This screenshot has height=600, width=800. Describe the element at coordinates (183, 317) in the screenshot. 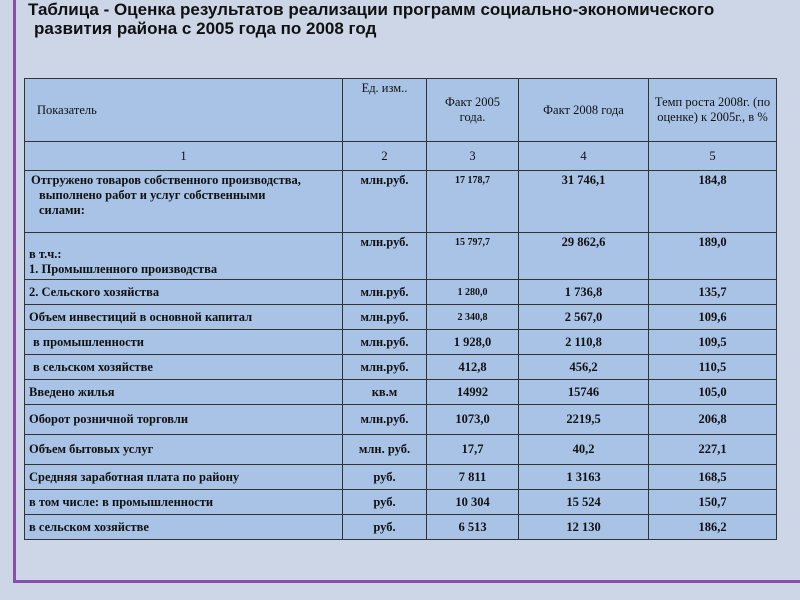

I see `row-label: Объем инвестиций в основной капитал` at that location.